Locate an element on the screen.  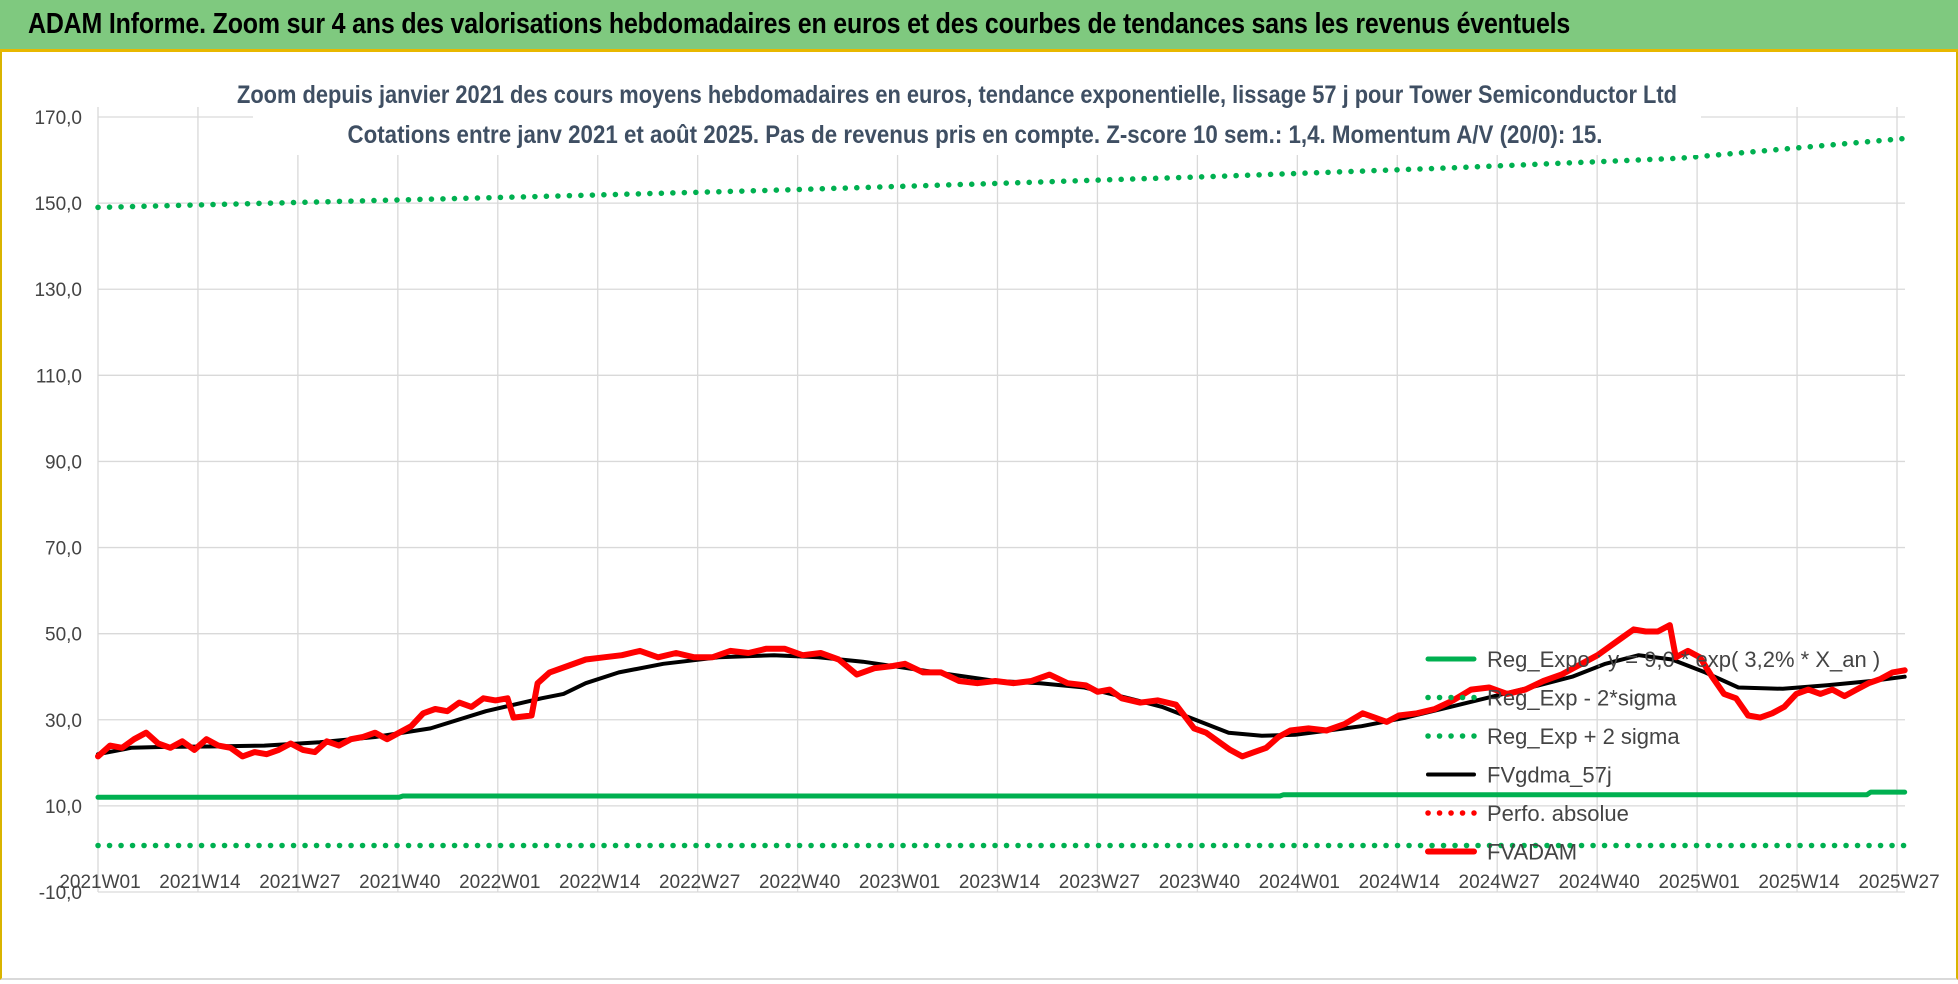
y-tick-label: 130,0 is located at coordinates (58, 290).